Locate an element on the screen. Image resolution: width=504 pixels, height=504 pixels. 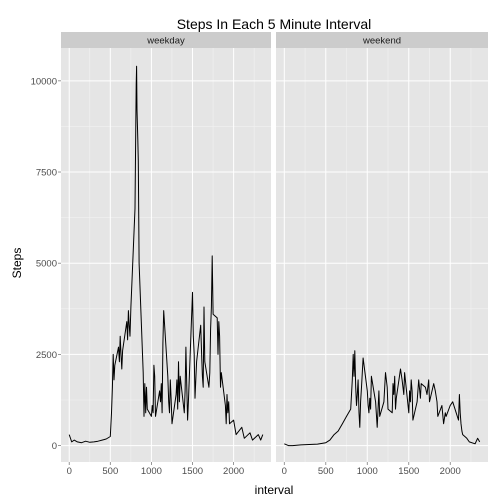
chart-title: Steps In Each 5 Minute Interval is located at coordinates (274, 24).